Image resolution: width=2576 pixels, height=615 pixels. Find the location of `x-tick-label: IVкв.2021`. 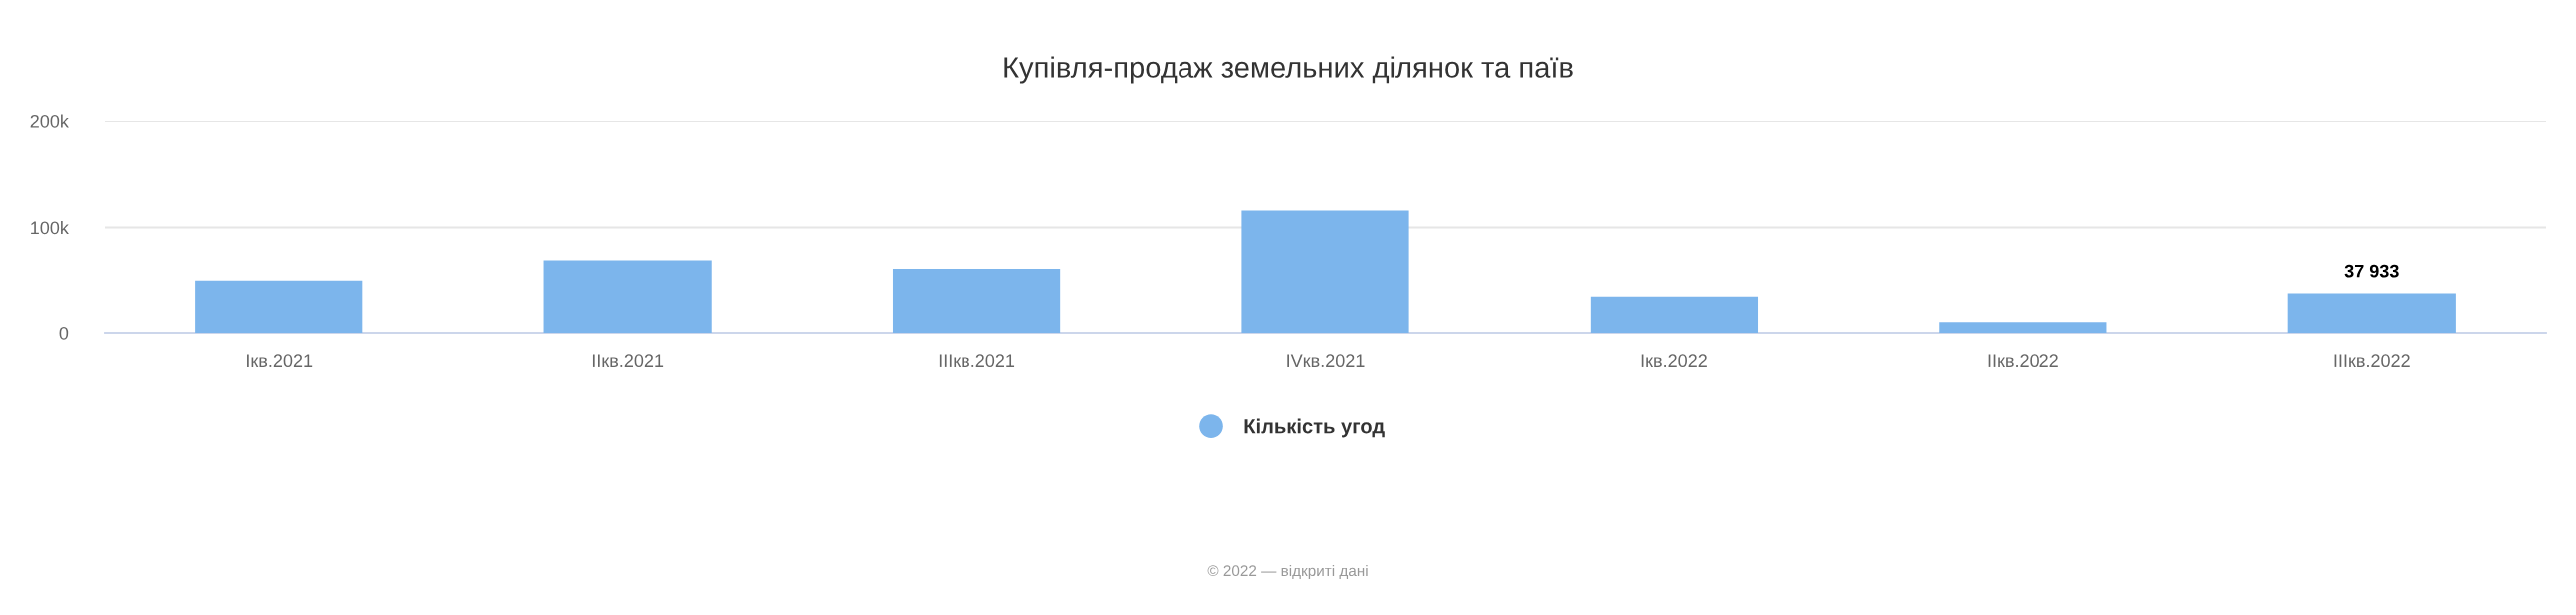

x-tick-label: IVкв.2021 is located at coordinates (1326, 361).